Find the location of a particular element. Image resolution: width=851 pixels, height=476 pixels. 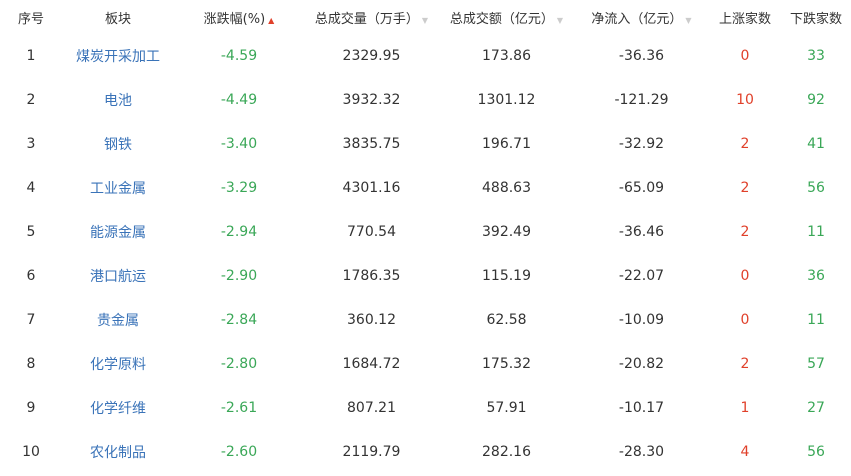

sector-name-link: 煤炭开采加工 is located at coordinates (118, 57).